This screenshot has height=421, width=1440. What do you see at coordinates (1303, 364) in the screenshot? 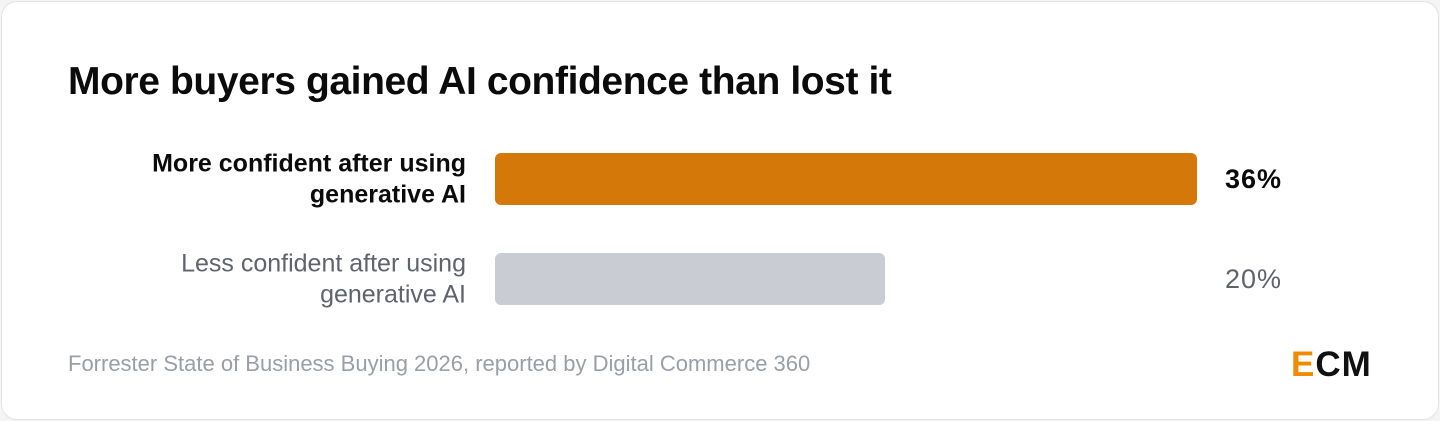
I see `logo-accent-letter: E` at bounding box center [1303, 364].